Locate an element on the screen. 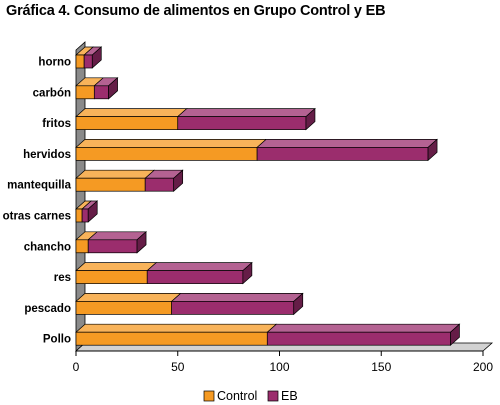 The width and height of the screenshot is (500, 405). category-label-8: pescado is located at coordinates (47, 309).